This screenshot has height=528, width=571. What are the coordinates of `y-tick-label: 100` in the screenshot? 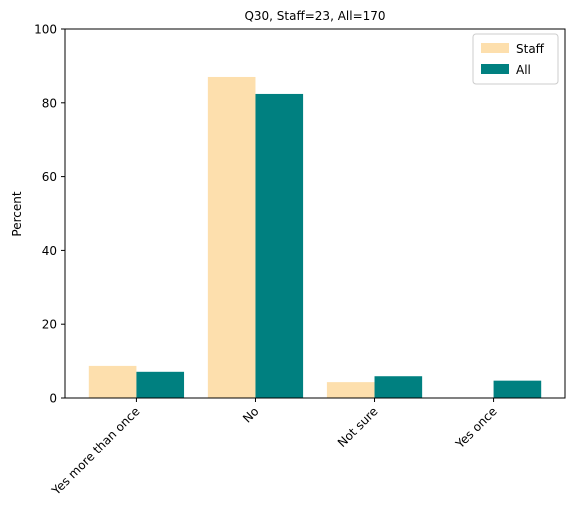 It's located at (45, 30).